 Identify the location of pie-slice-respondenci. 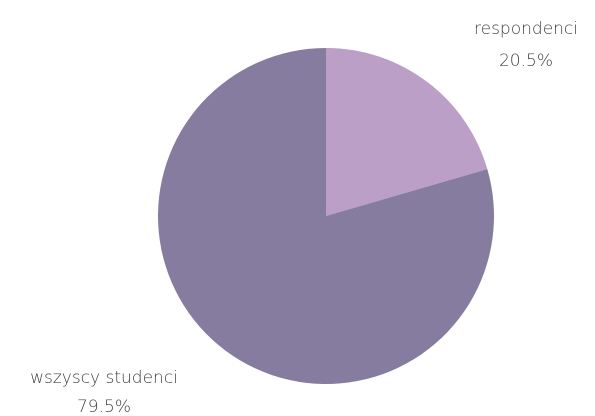
(407, 132).